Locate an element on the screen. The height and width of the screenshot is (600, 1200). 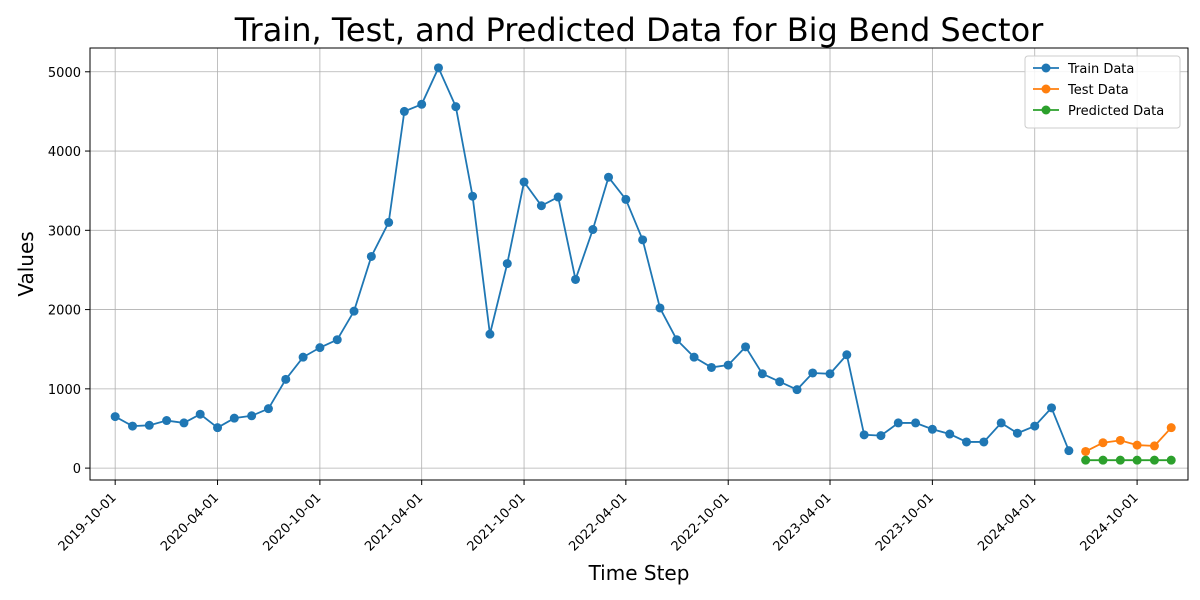
x-tick-label: 2021-10-01 is located at coordinates (497, 522).